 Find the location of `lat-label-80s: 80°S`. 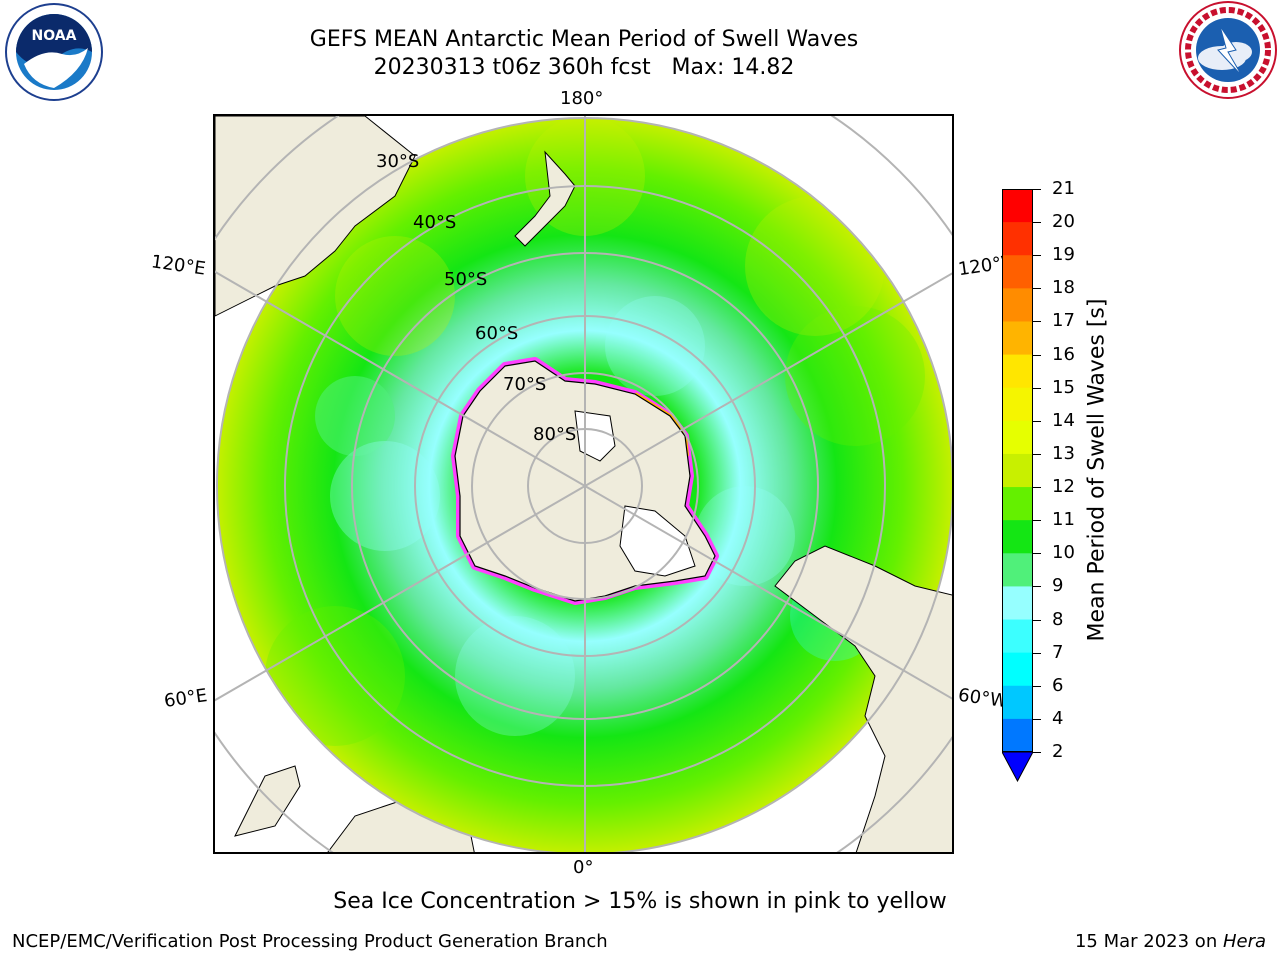

lat-label-80s: 80°S is located at coordinates (555, 434).